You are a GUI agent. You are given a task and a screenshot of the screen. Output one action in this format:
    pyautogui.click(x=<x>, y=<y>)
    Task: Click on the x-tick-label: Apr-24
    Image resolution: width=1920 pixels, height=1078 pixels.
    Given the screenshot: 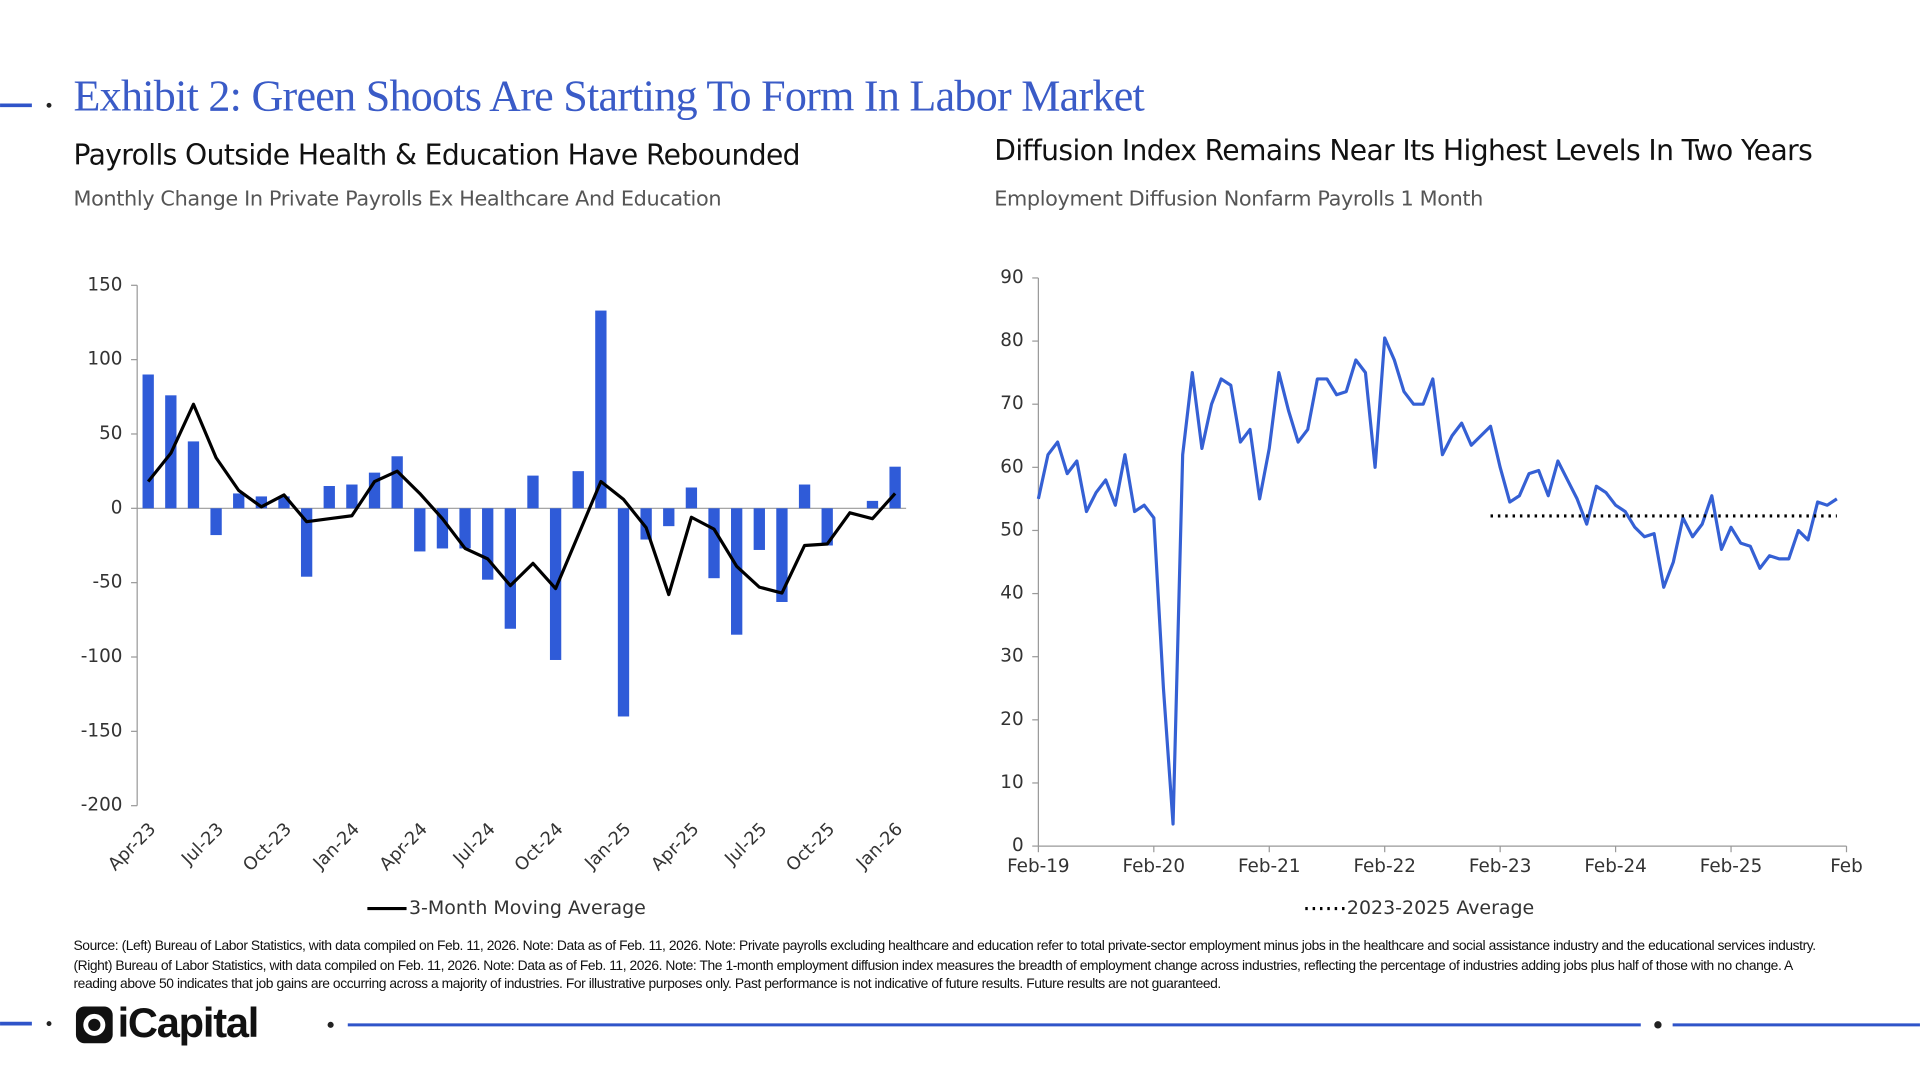 What is the action you would take?
    pyautogui.click(x=404, y=847)
    